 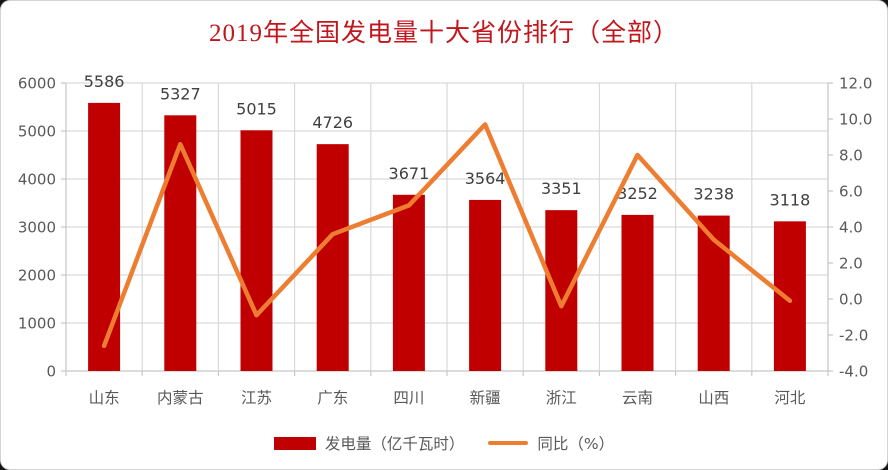 I want to click on bar-label-7: 3351, so click(x=561, y=188).